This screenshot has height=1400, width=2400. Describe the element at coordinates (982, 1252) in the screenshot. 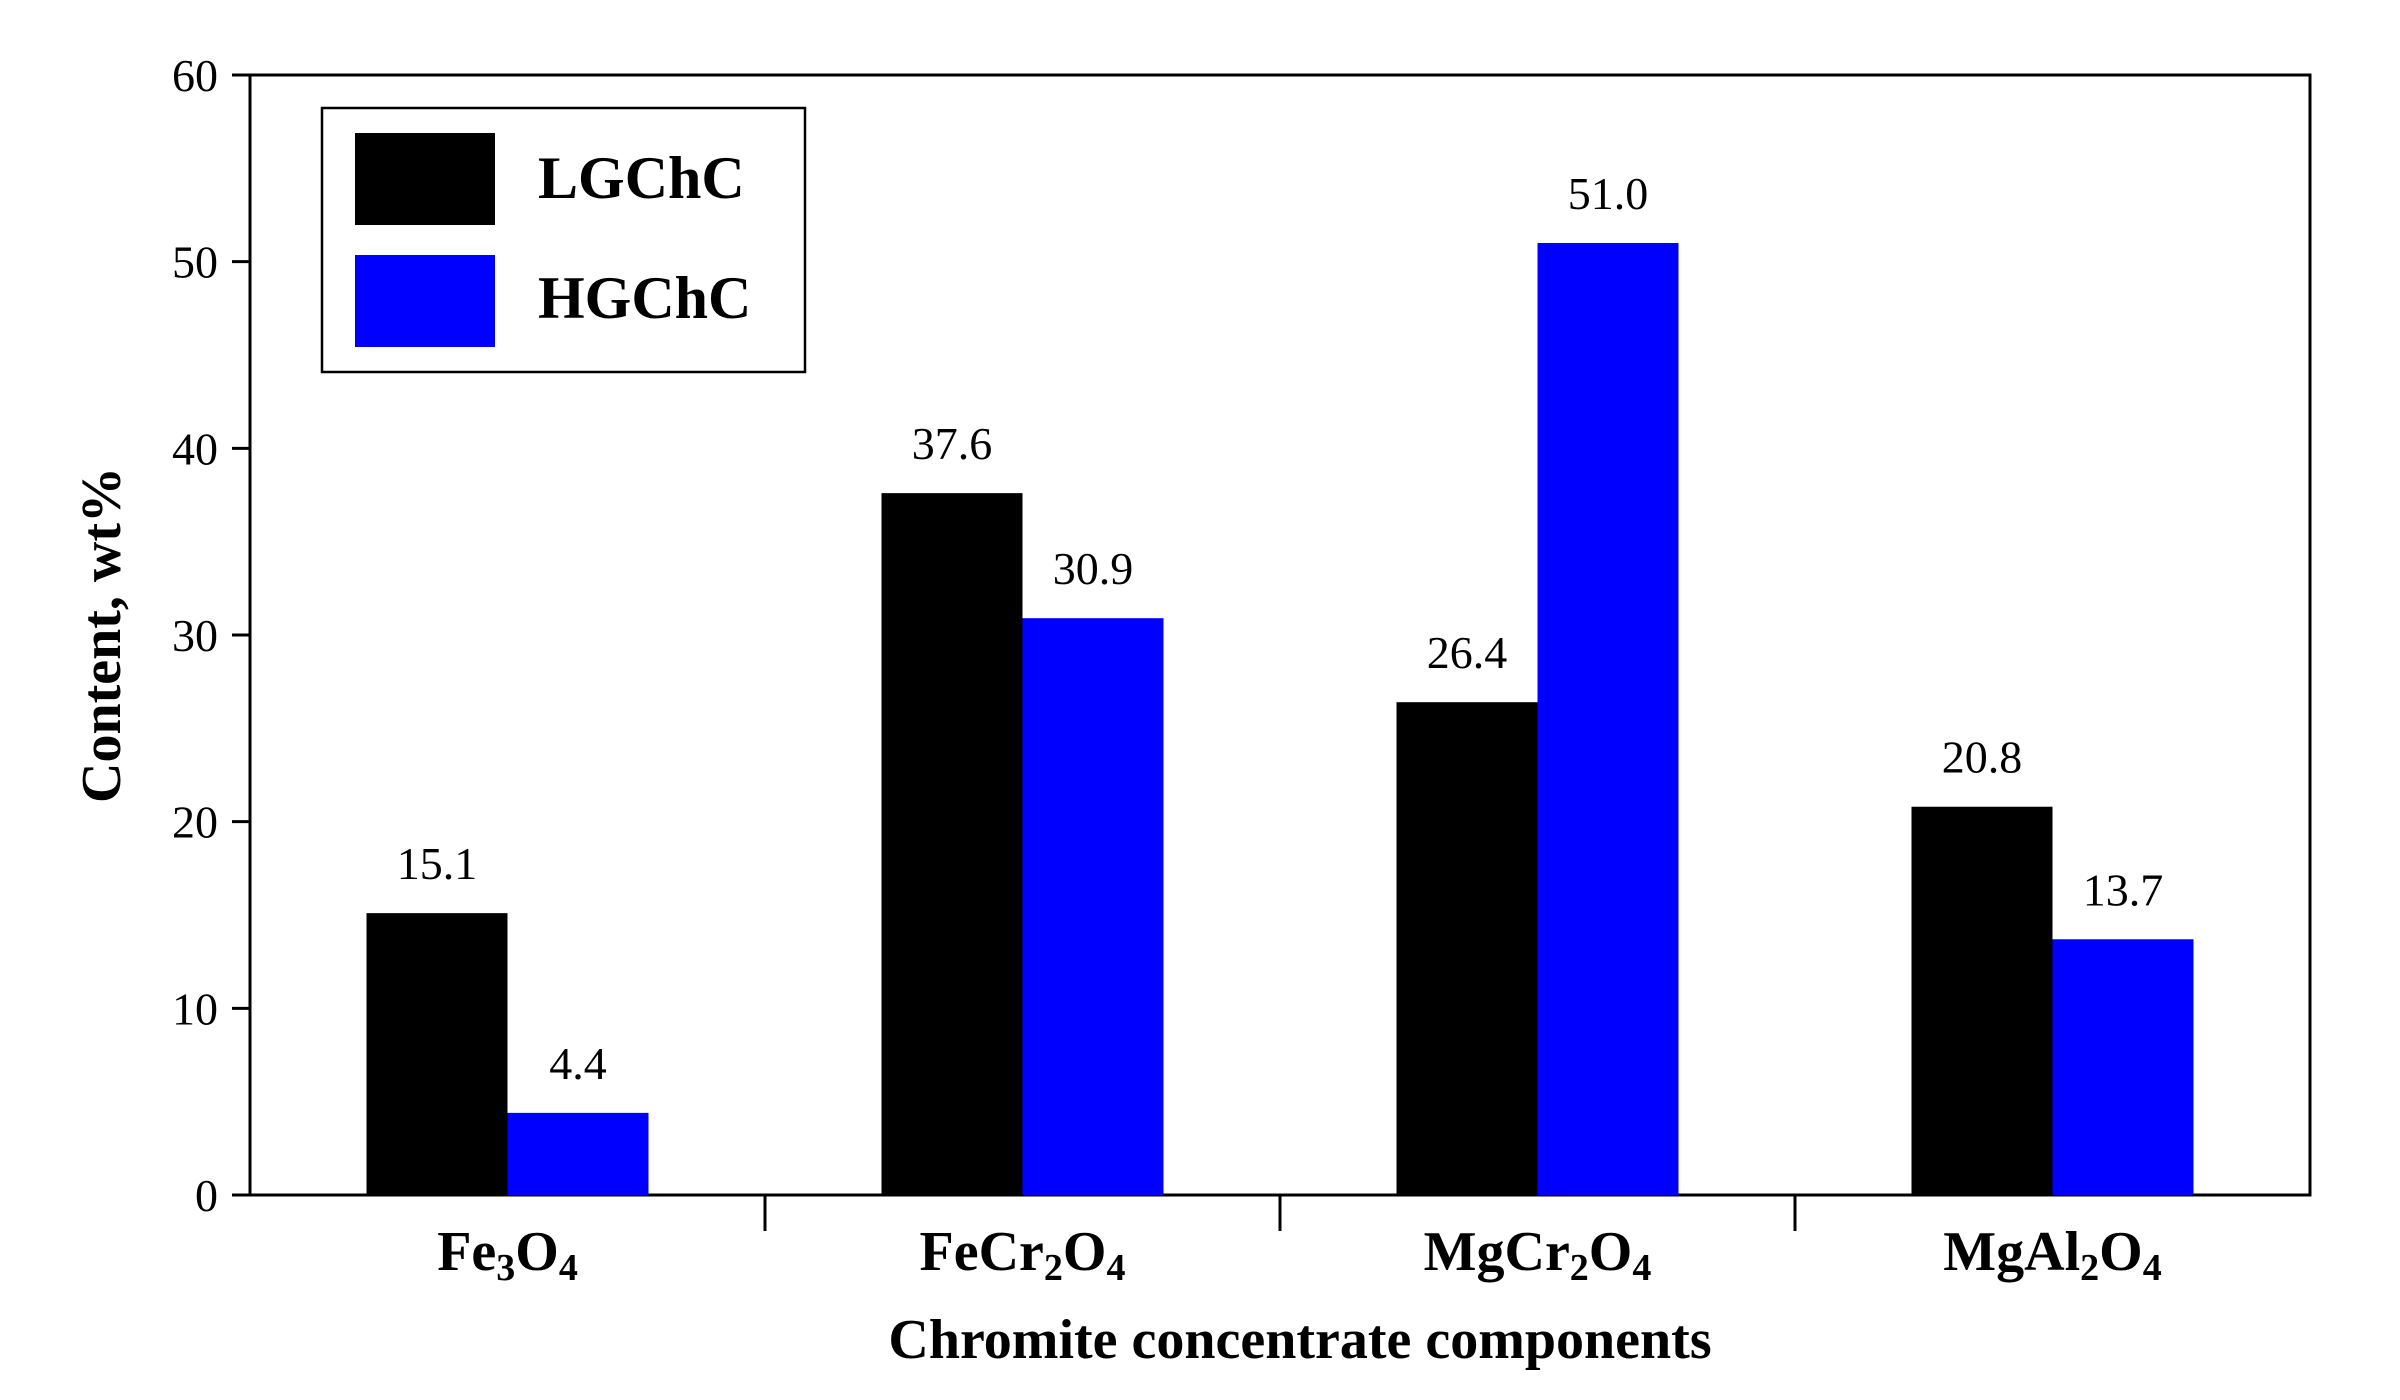

I see `formula-part: FeCr` at that location.